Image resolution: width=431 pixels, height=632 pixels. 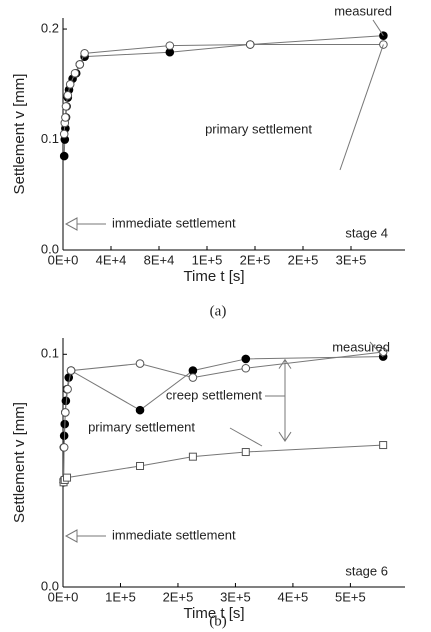 I want to click on x-tick-label: 4E+5, so click(x=293, y=596).